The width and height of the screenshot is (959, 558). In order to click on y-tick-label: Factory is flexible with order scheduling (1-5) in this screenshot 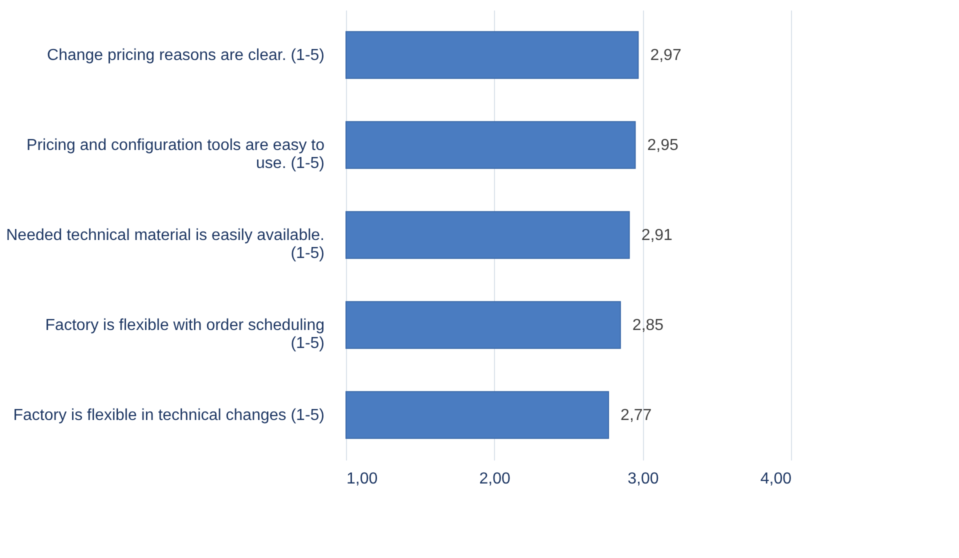, I will do `click(184, 334)`.